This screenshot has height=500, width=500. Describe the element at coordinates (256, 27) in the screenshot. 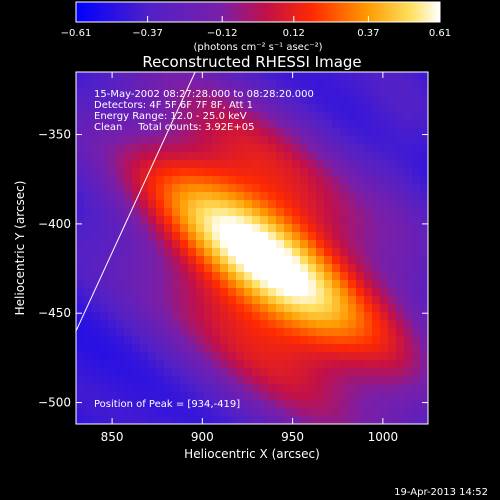

I see `colorbar-ticks: −0.61 −0.37 −0.12 0.12 0.37 0.61` at that location.